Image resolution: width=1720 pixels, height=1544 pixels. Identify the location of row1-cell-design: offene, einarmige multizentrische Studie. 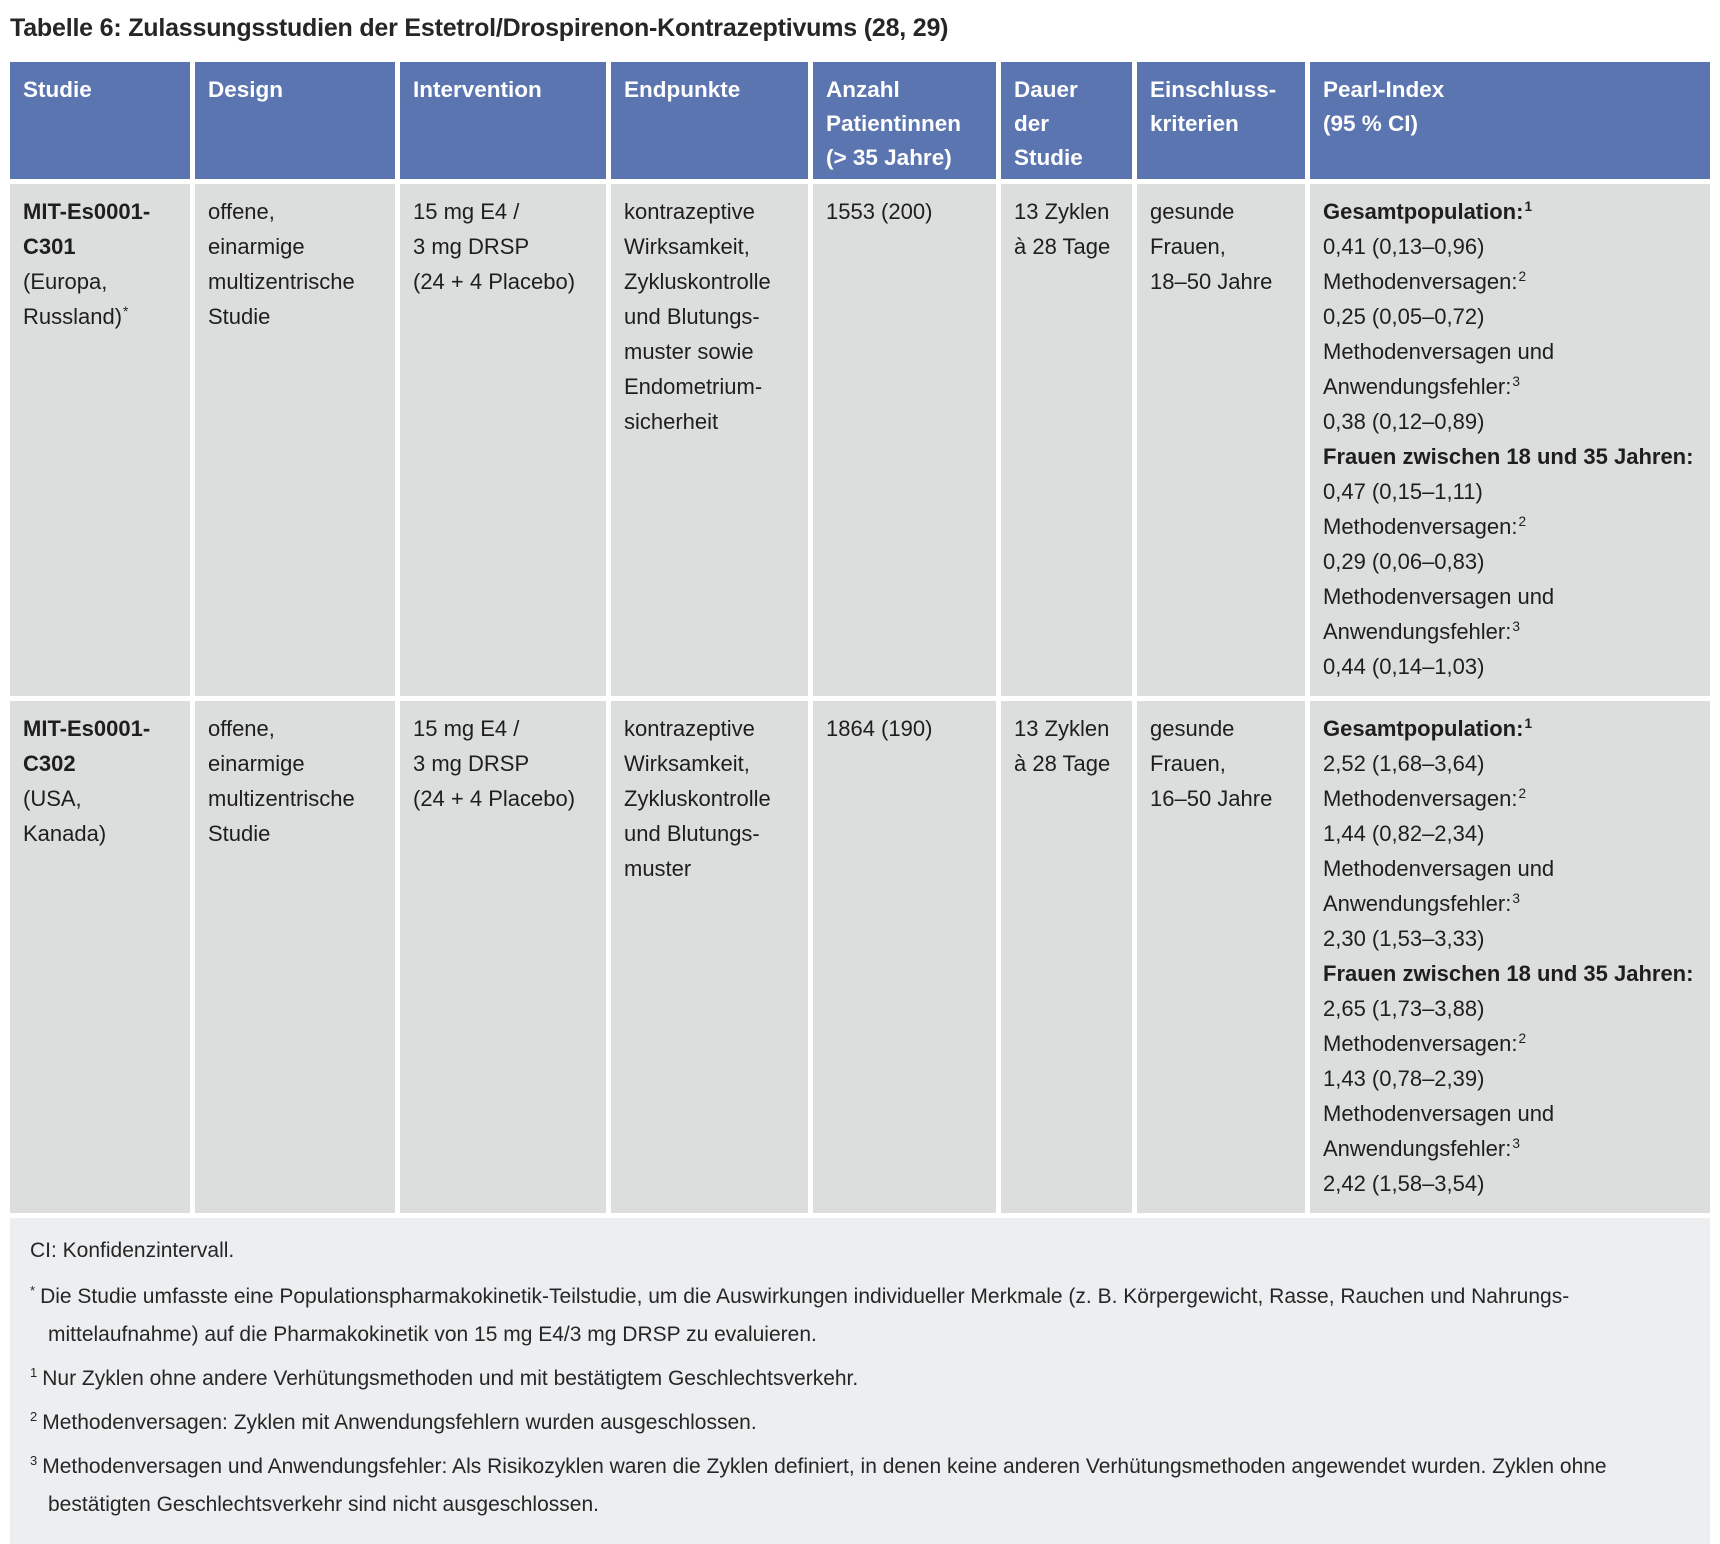
(295, 440).